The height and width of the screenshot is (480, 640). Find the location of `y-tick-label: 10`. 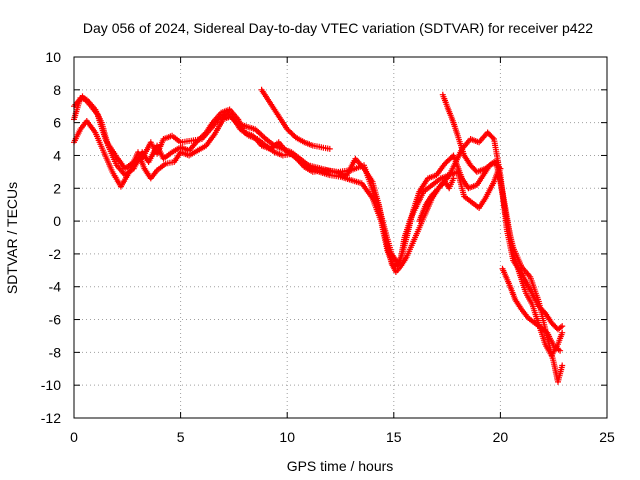

y-tick-label: 10 is located at coordinates (53, 57).